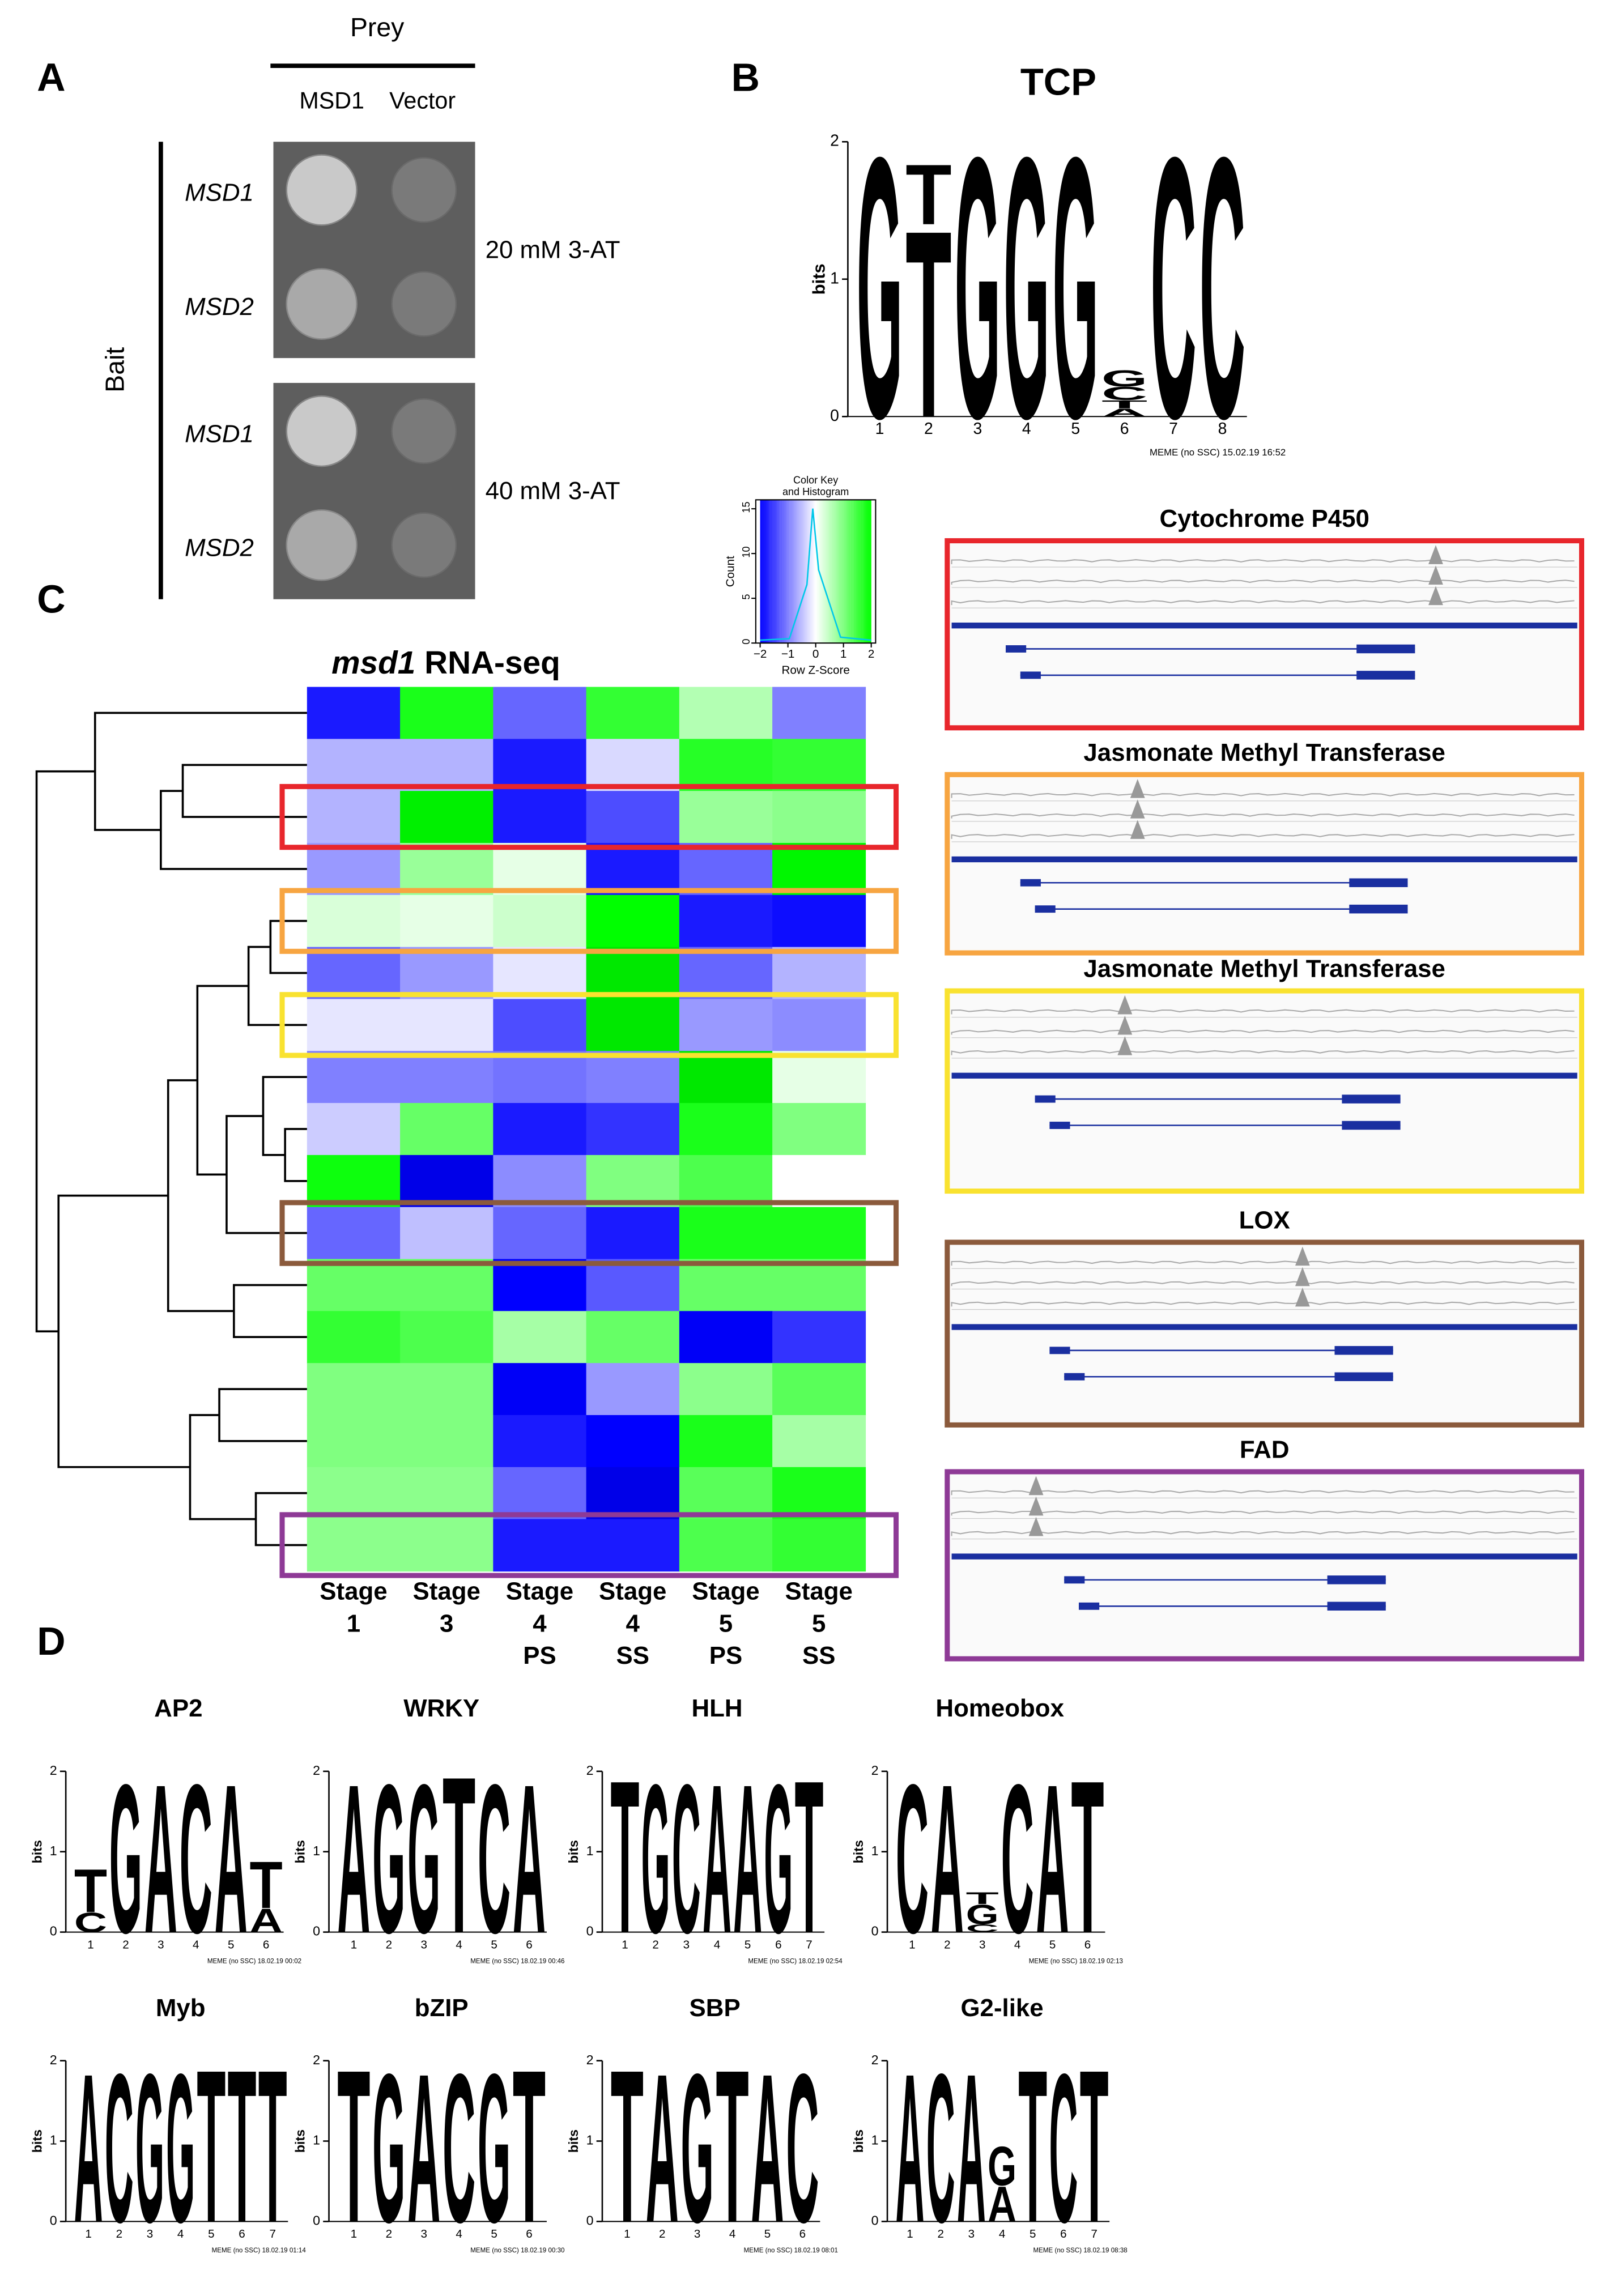  What do you see at coordinates (589, 1545) in the screenshot?
I see `row-highlight` at bounding box center [589, 1545].